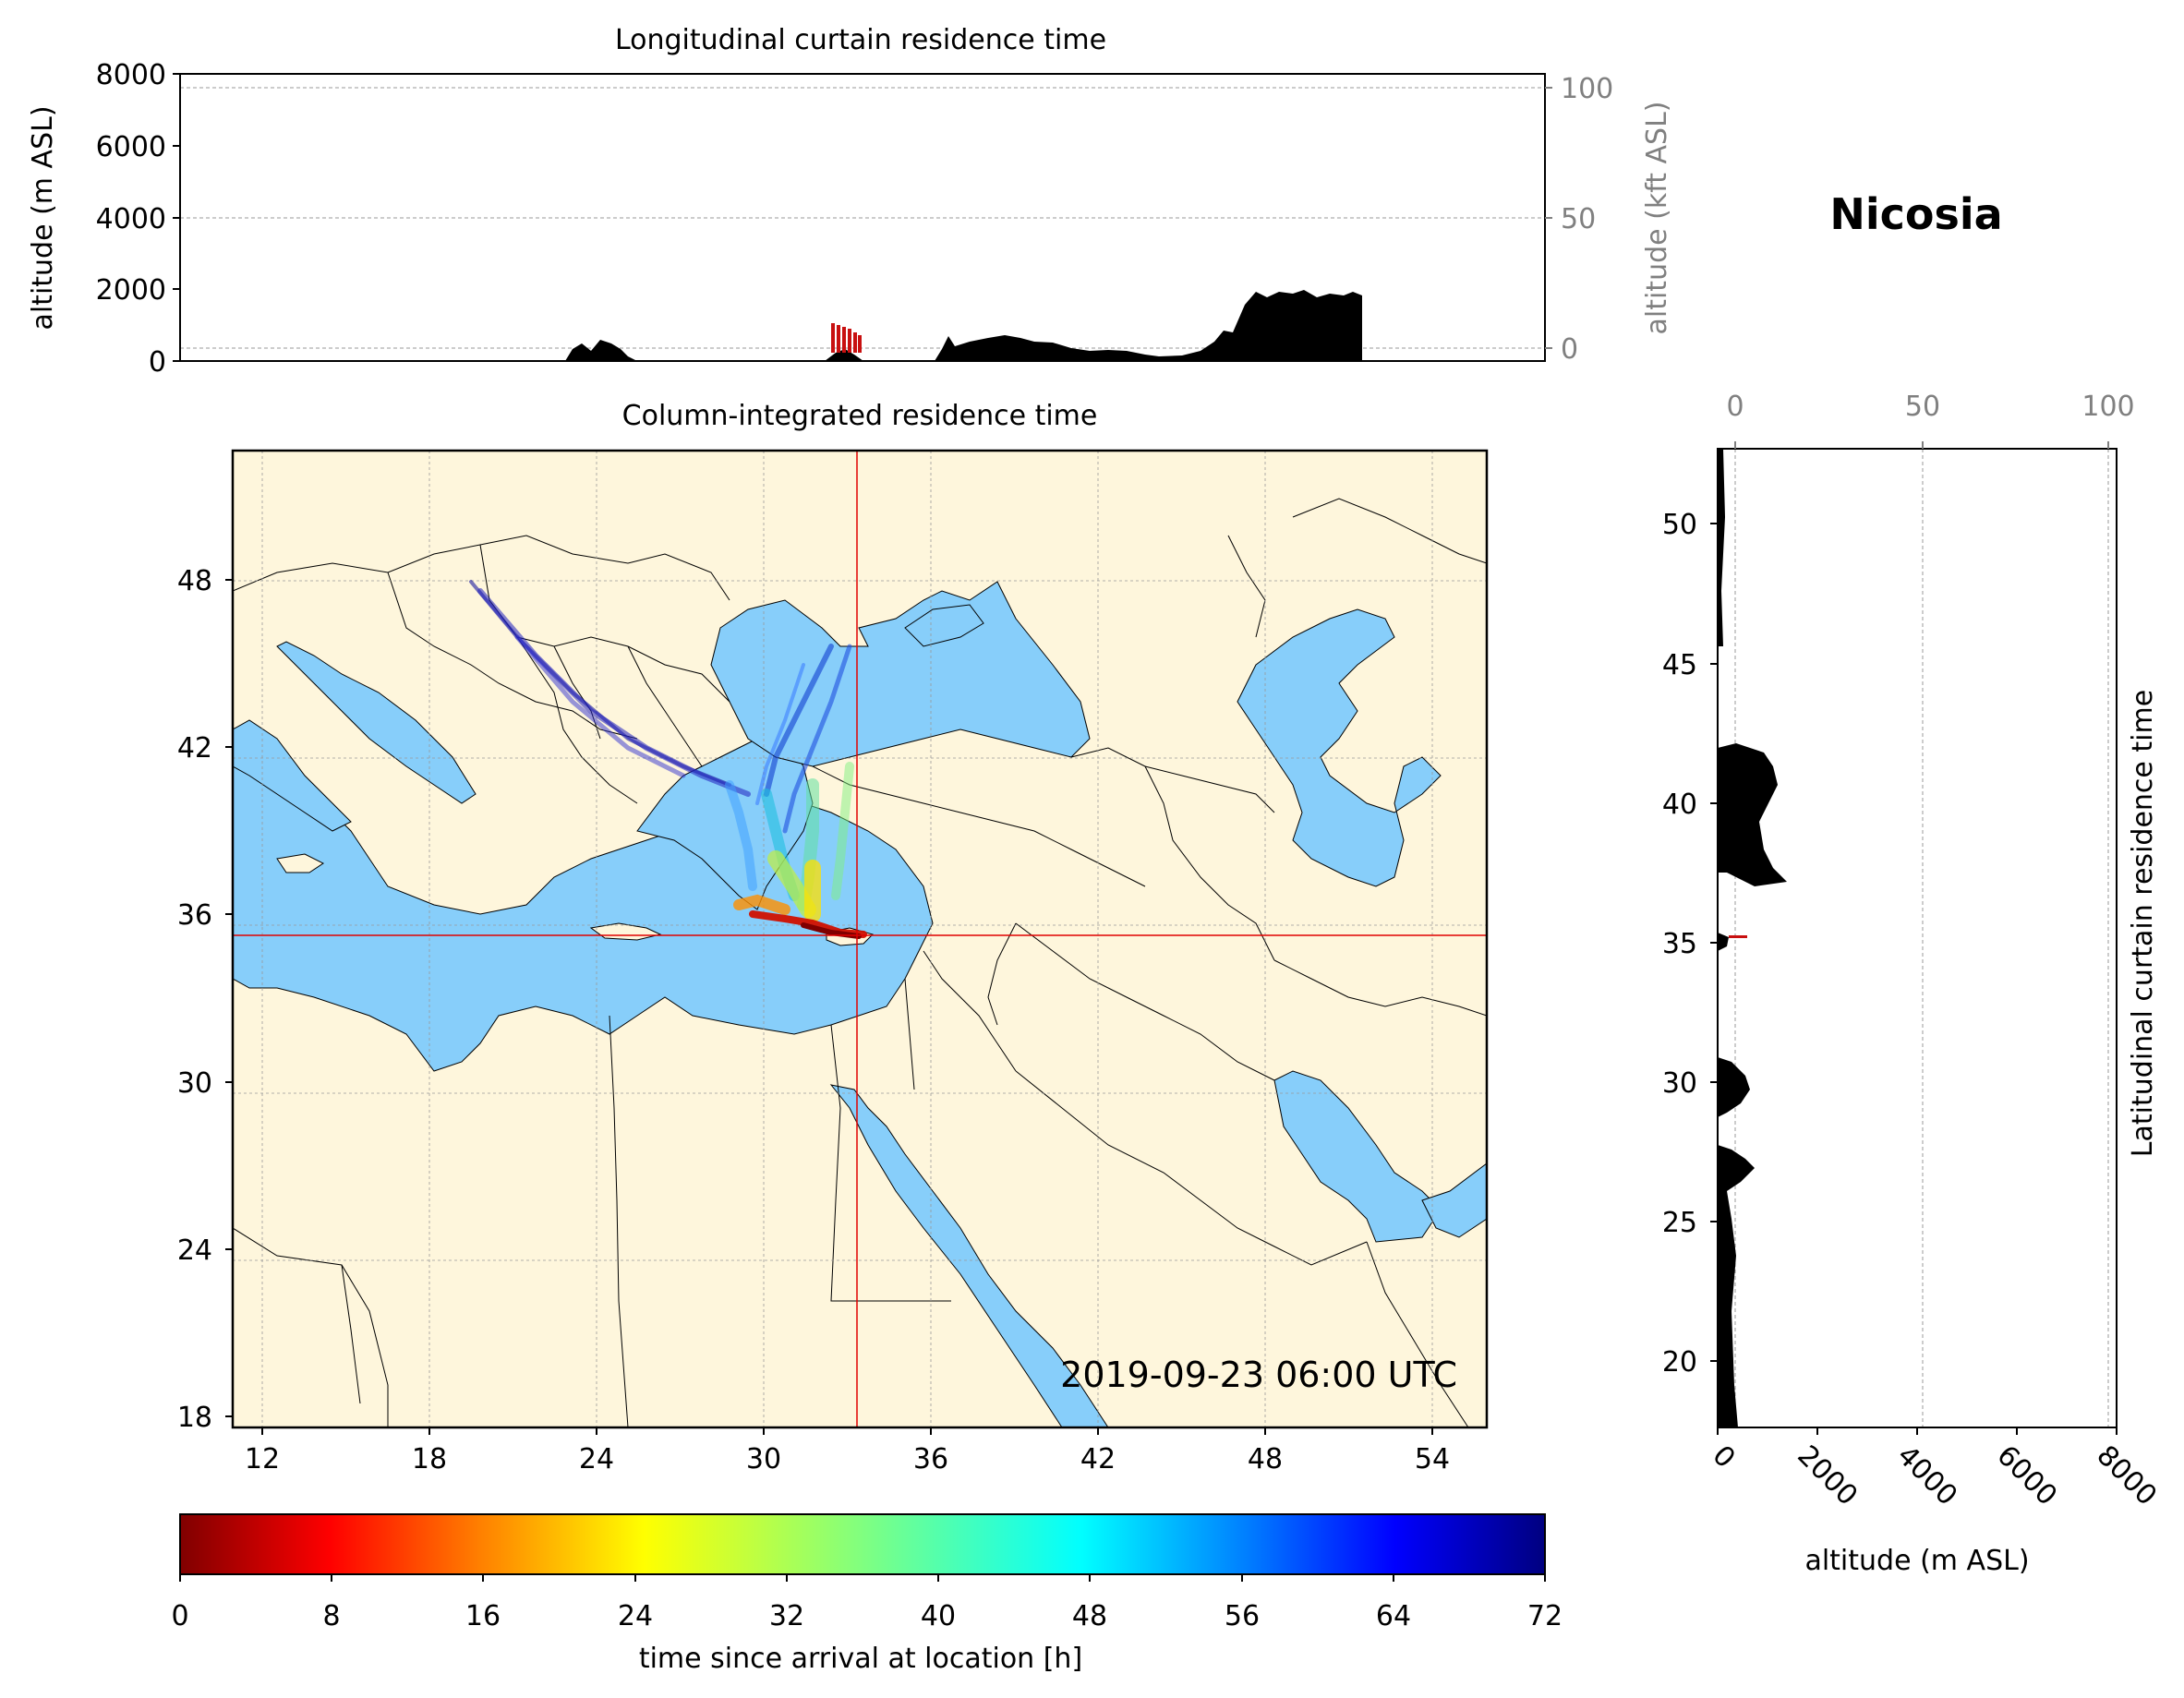 Image resolution: width=2184 pixels, height=1698 pixels. Describe the element at coordinates (229, 998) in the screenshot. I see `map-y-ticks` at that location.